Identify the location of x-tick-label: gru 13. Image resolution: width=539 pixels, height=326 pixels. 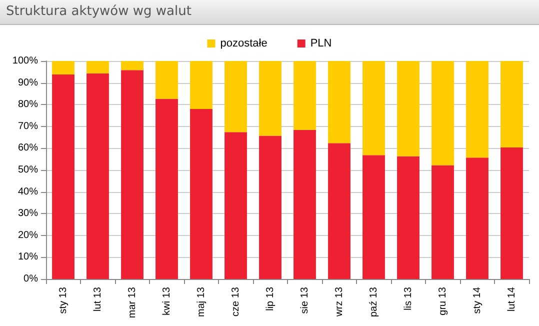
(442, 301).